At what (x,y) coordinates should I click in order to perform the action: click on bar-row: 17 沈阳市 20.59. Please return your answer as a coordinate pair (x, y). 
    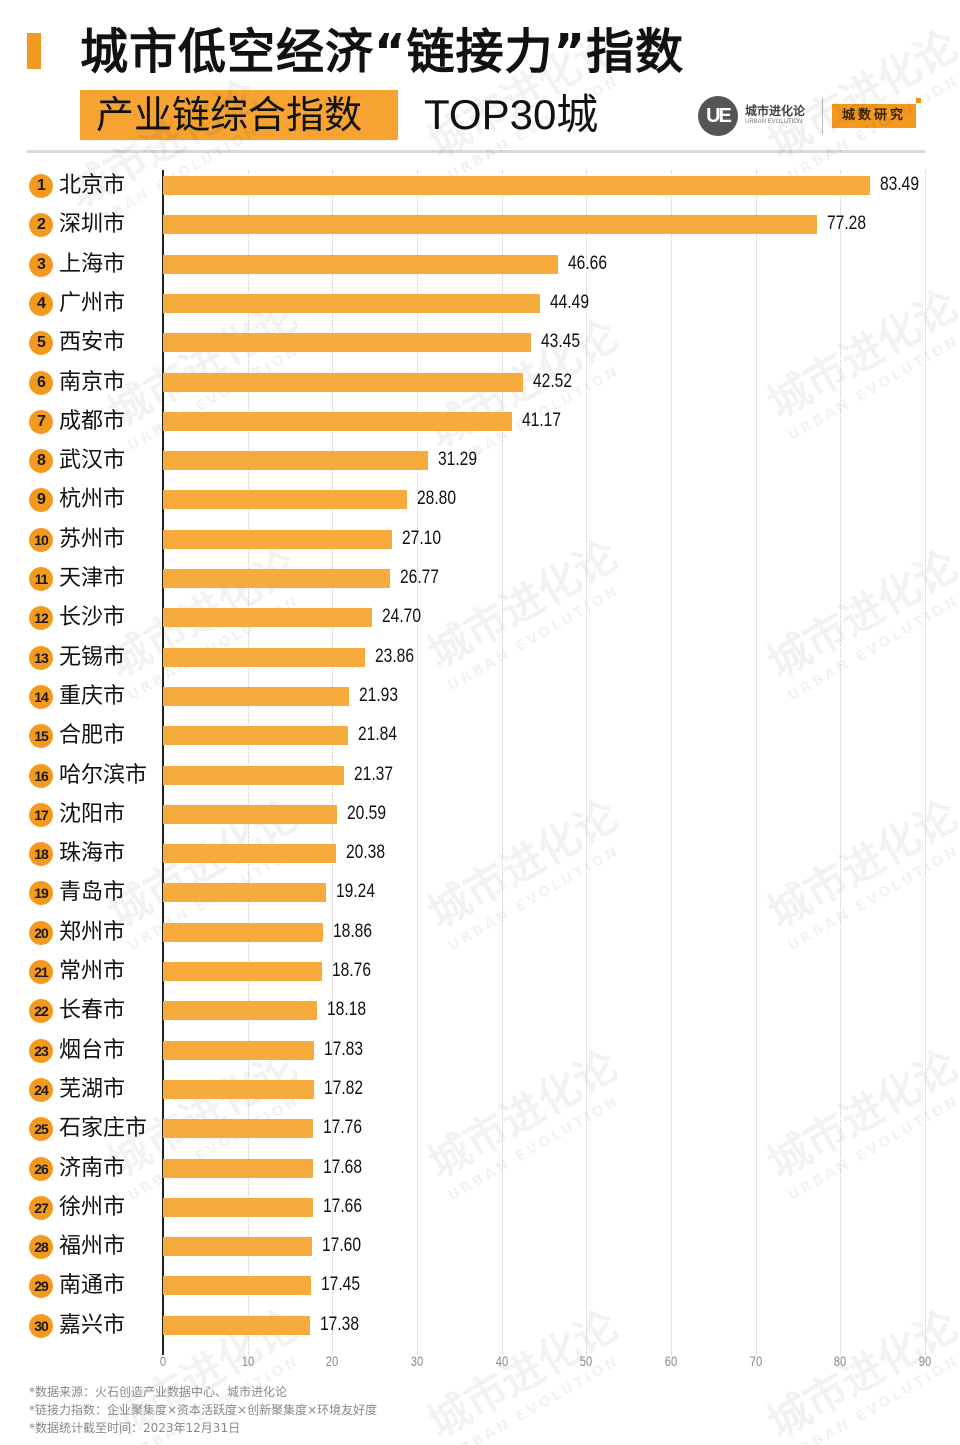
    Looking at the image, I should click on (480, 816).